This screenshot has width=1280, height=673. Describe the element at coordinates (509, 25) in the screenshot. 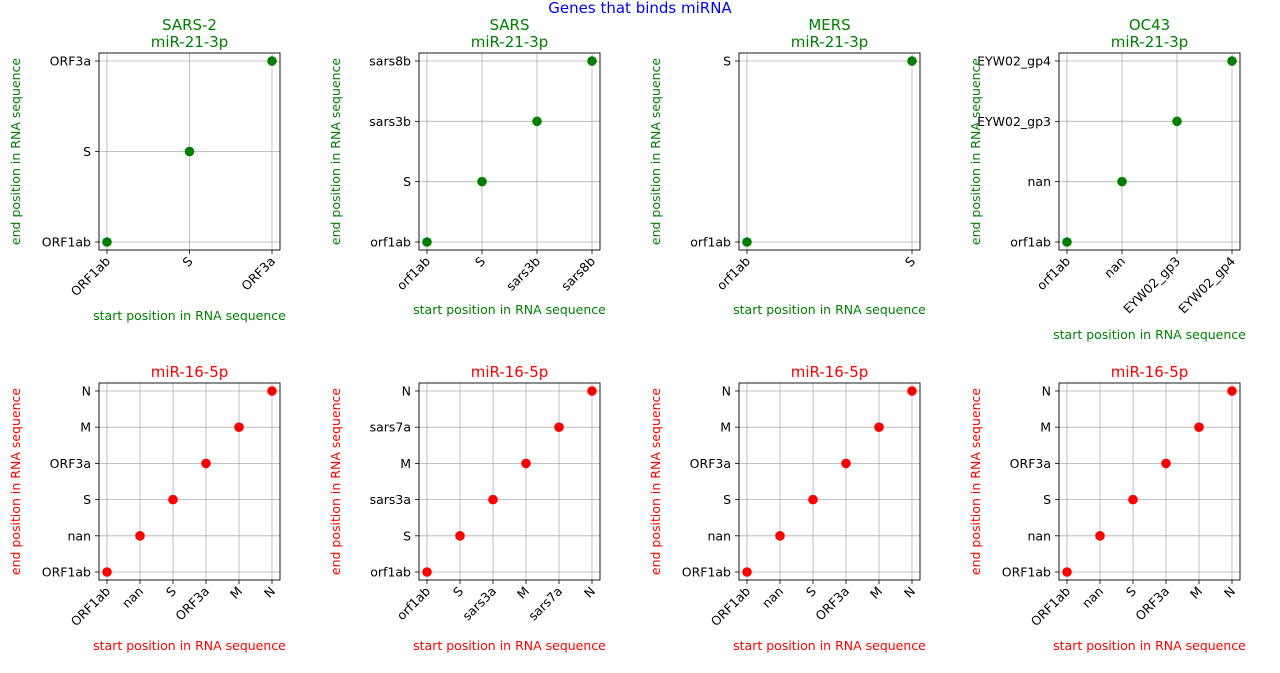

I see `panel-title: SARS` at that location.